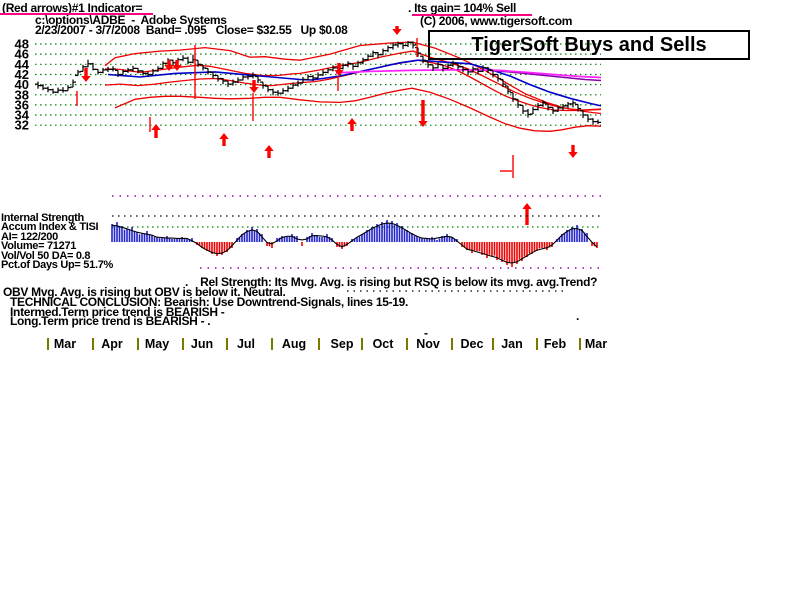  What do you see at coordinates (22, 104) in the screenshot?
I see `y-axis-label: 36` at bounding box center [22, 104].